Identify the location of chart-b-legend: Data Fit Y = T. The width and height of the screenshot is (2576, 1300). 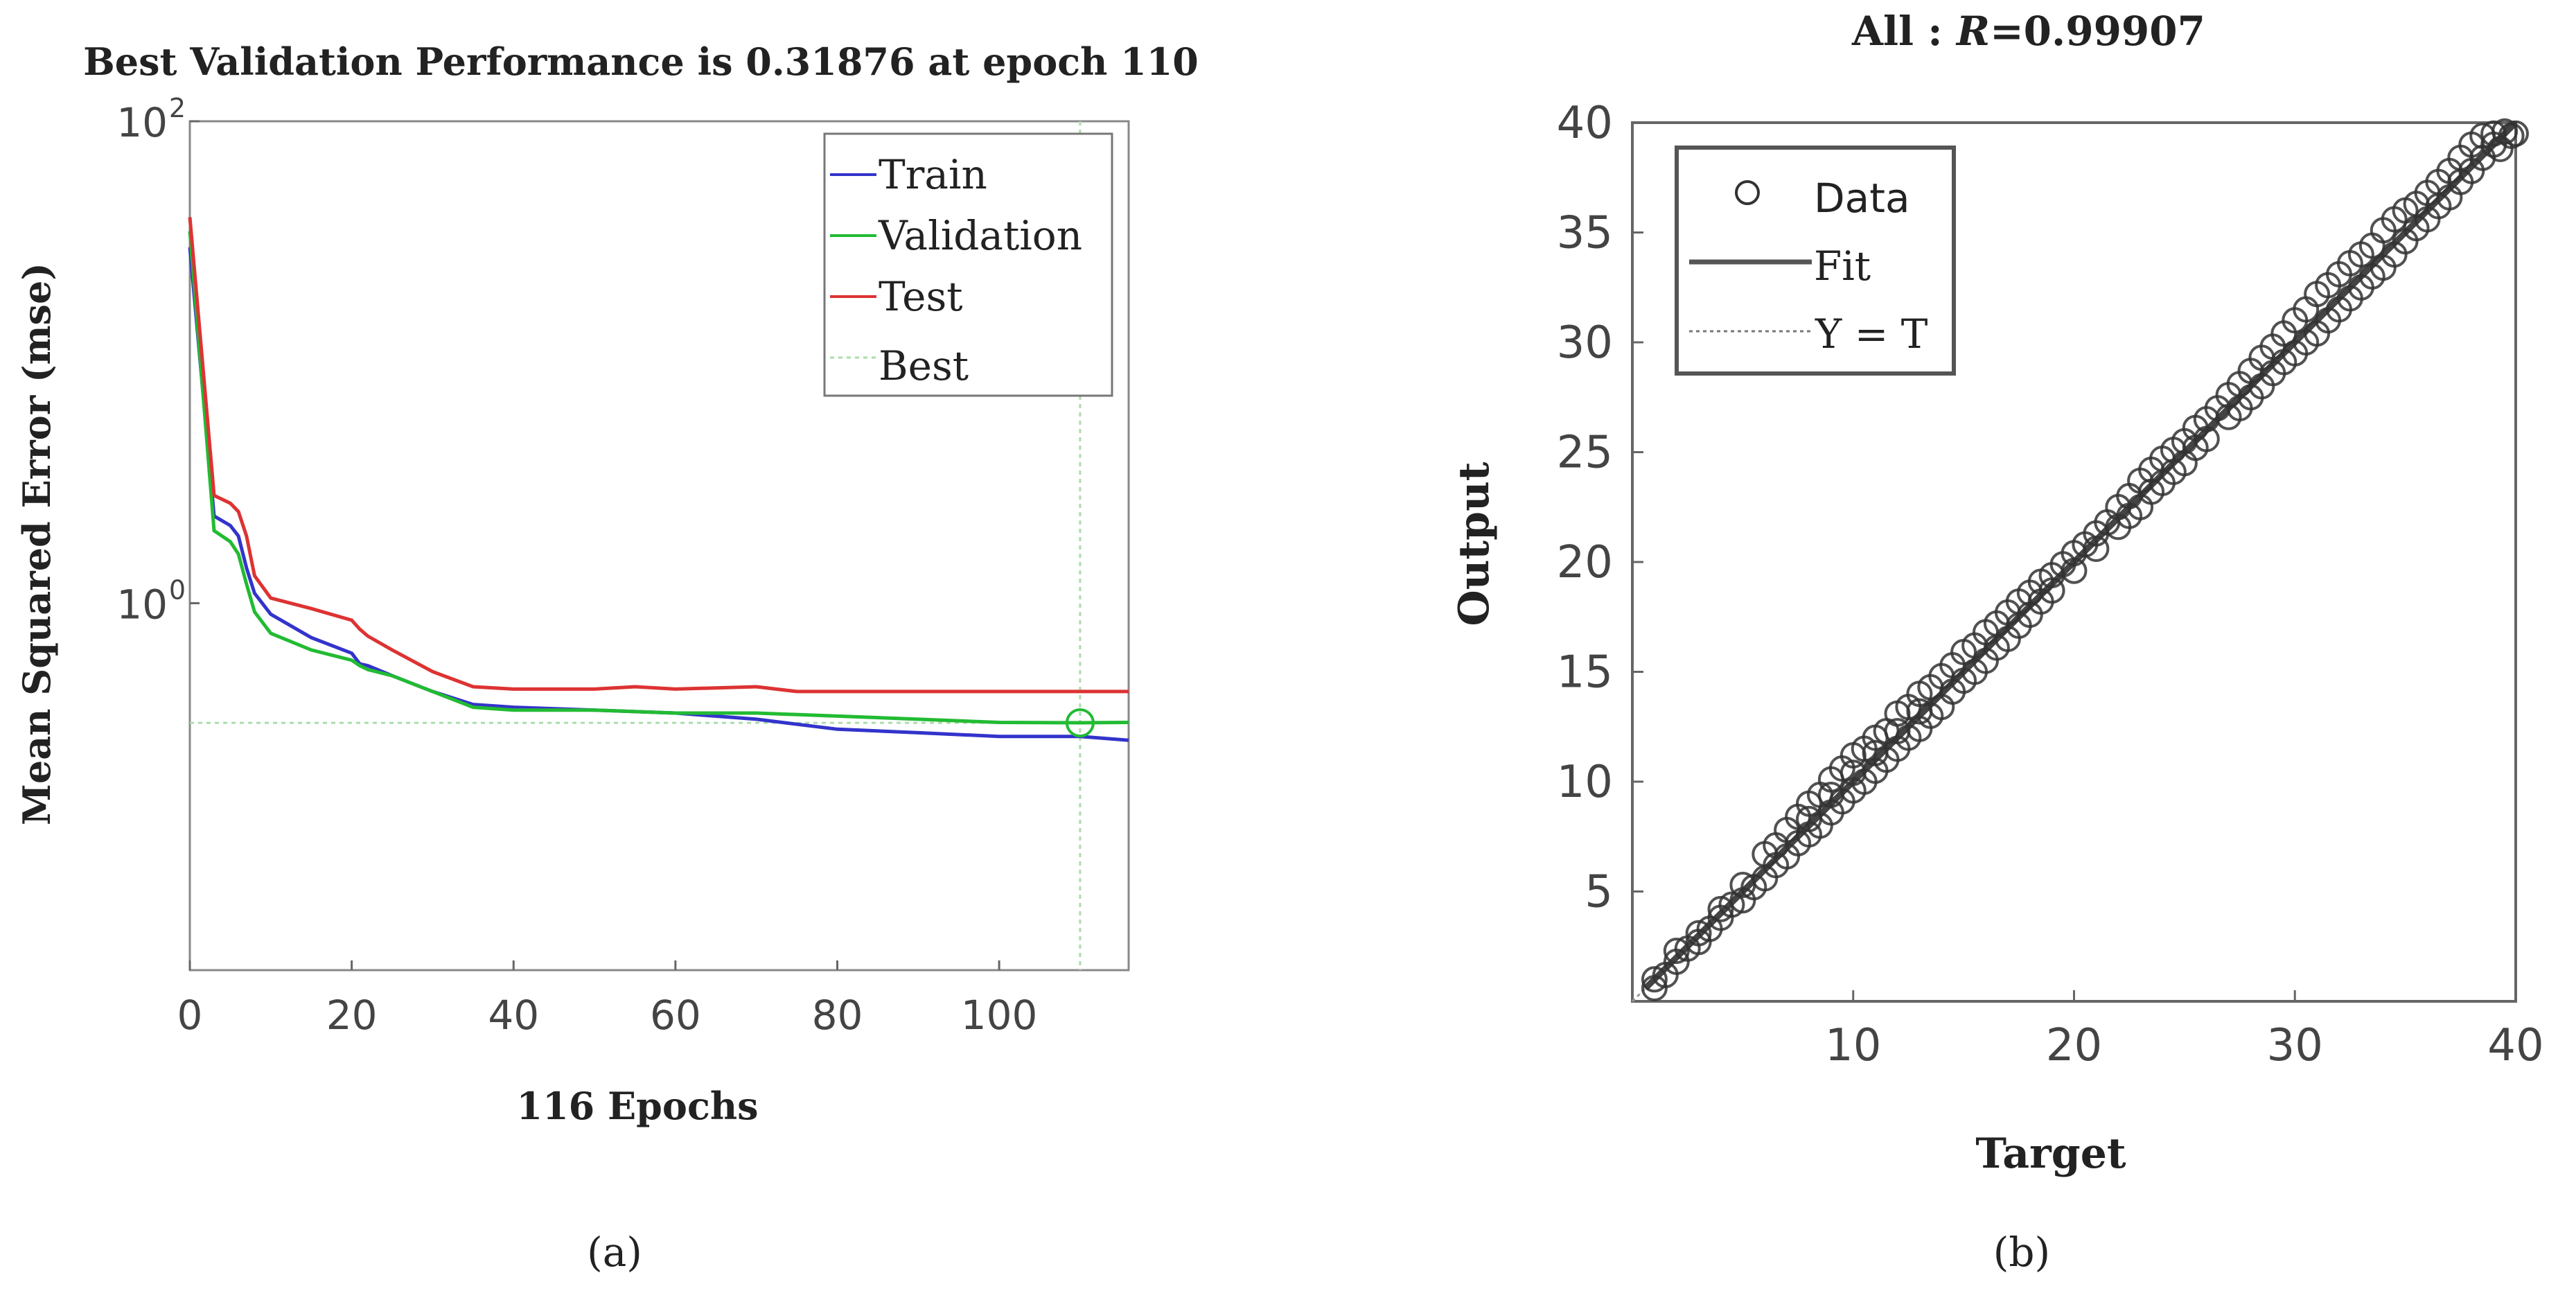
(1815, 261).